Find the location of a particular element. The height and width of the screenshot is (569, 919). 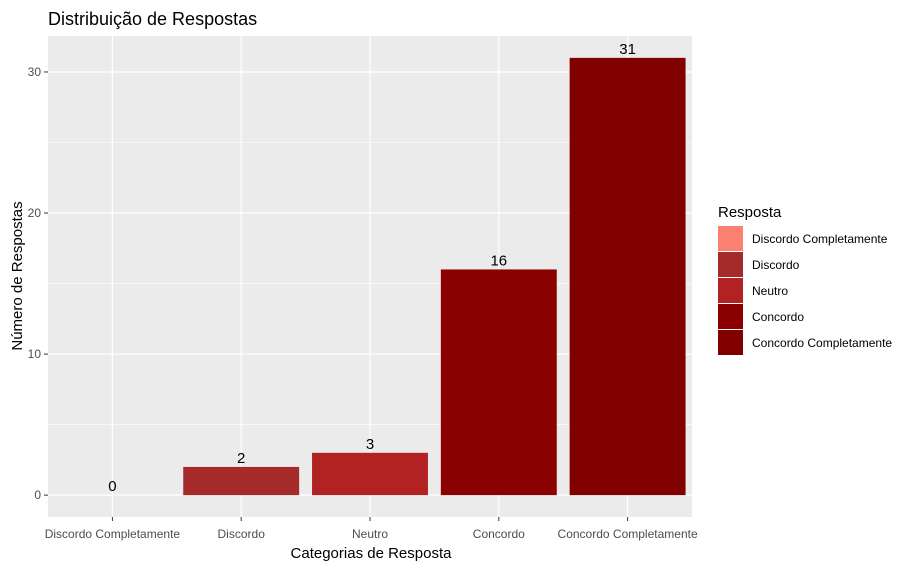

y-tick-label: 0 is located at coordinates (37, 495).